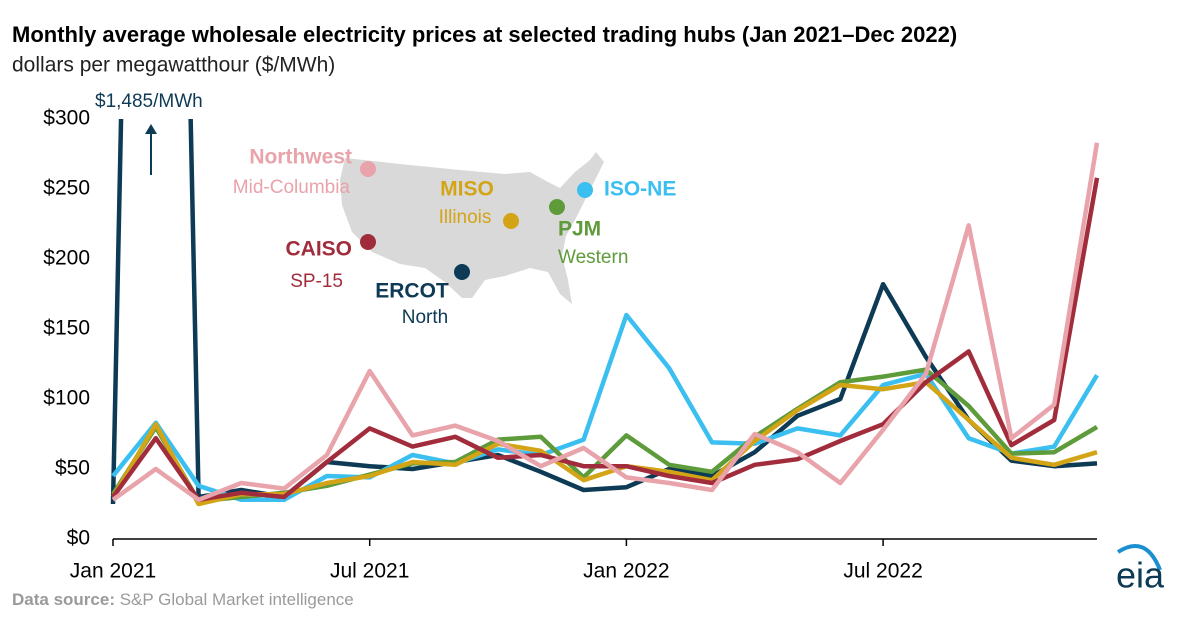  What do you see at coordinates (1140, 575) in the screenshot?
I see `logo: eia` at bounding box center [1140, 575].